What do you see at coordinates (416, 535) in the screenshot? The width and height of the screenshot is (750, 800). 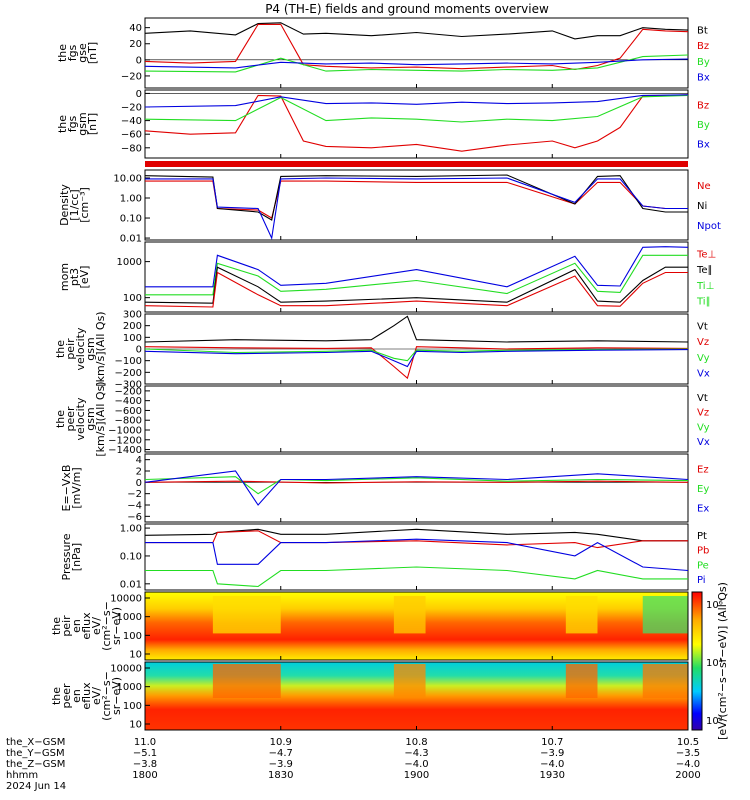 I see `series-Pt` at bounding box center [416, 535].